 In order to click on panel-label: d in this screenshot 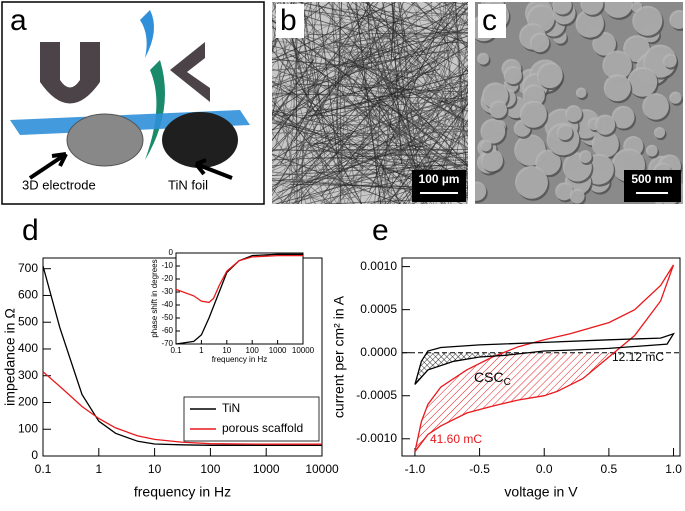, I will do `click(30, 230)`.